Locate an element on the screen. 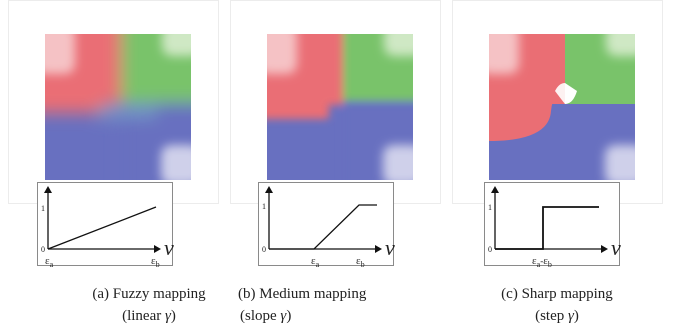  panel-c-mapping-chart: 1 0 εa-εb ν is located at coordinates (554, 227).